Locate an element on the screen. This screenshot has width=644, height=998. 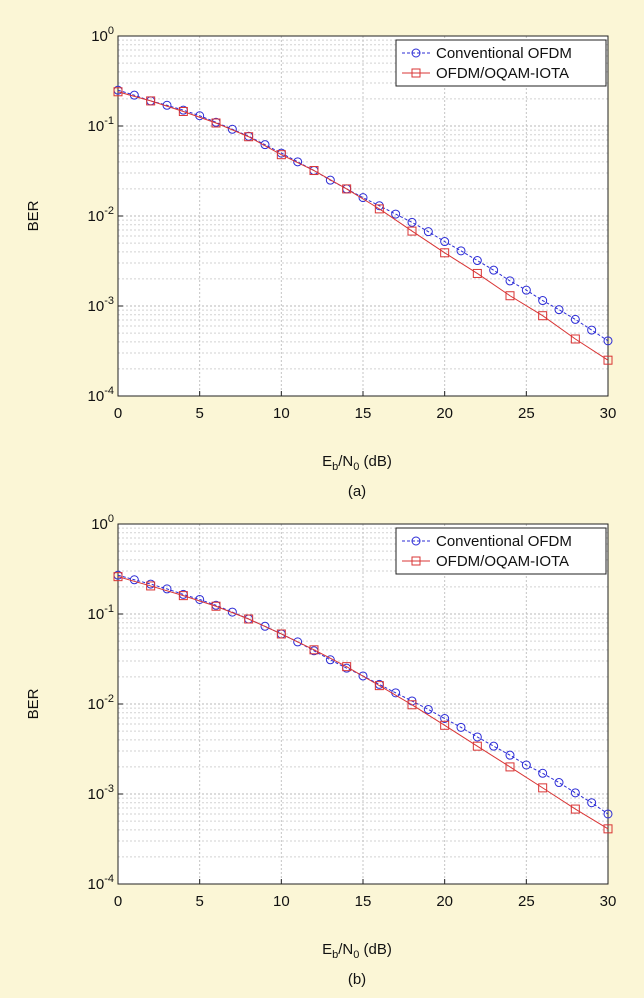
legend: Conventional OFDM OFDM/OQAM-IOTA is located at coordinates (501, 63).